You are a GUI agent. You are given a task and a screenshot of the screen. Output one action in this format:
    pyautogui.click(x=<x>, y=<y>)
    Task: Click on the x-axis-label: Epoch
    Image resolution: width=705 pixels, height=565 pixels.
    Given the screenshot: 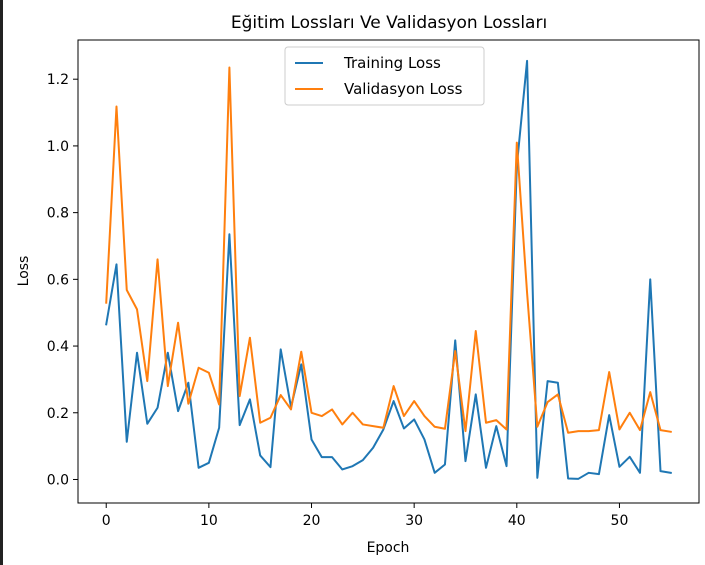 What is the action you would take?
    pyautogui.click(x=388, y=548)
    